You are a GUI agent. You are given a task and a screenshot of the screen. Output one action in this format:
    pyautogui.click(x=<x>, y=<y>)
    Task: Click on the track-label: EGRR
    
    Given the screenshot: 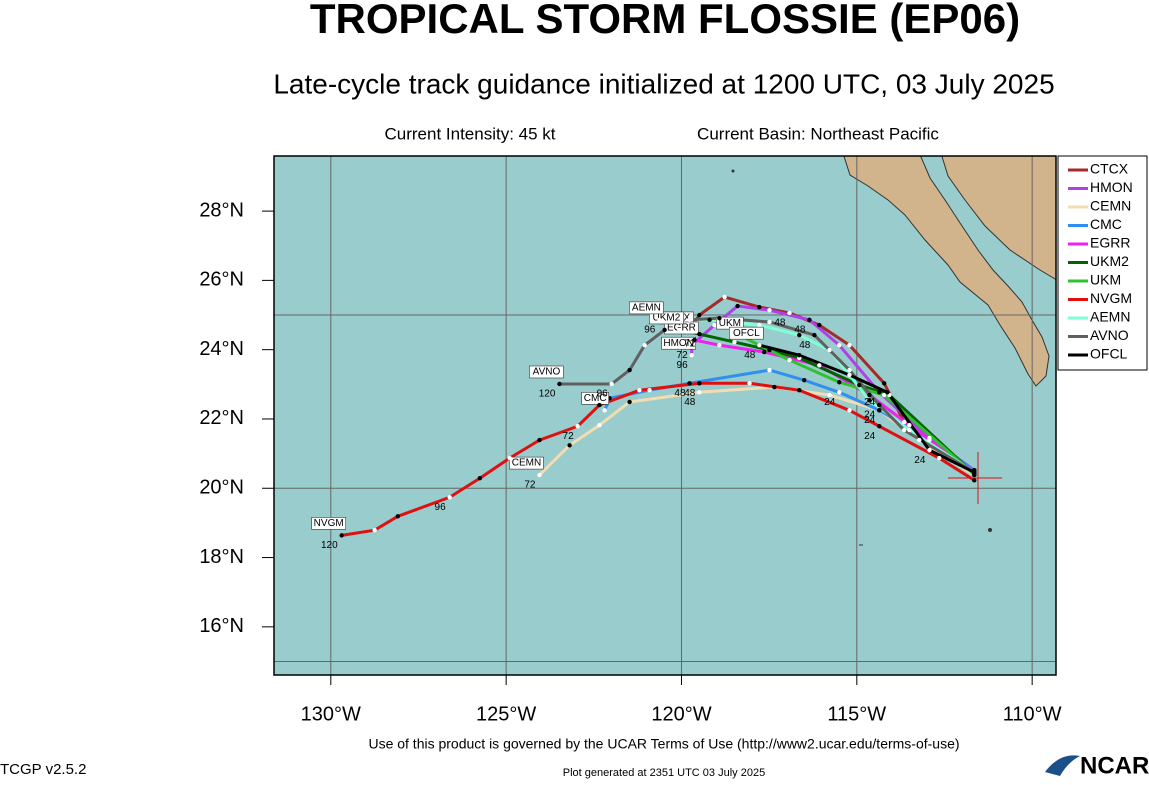 What is the action you would take?
    pyautogui.click(x=681, y=328)
    